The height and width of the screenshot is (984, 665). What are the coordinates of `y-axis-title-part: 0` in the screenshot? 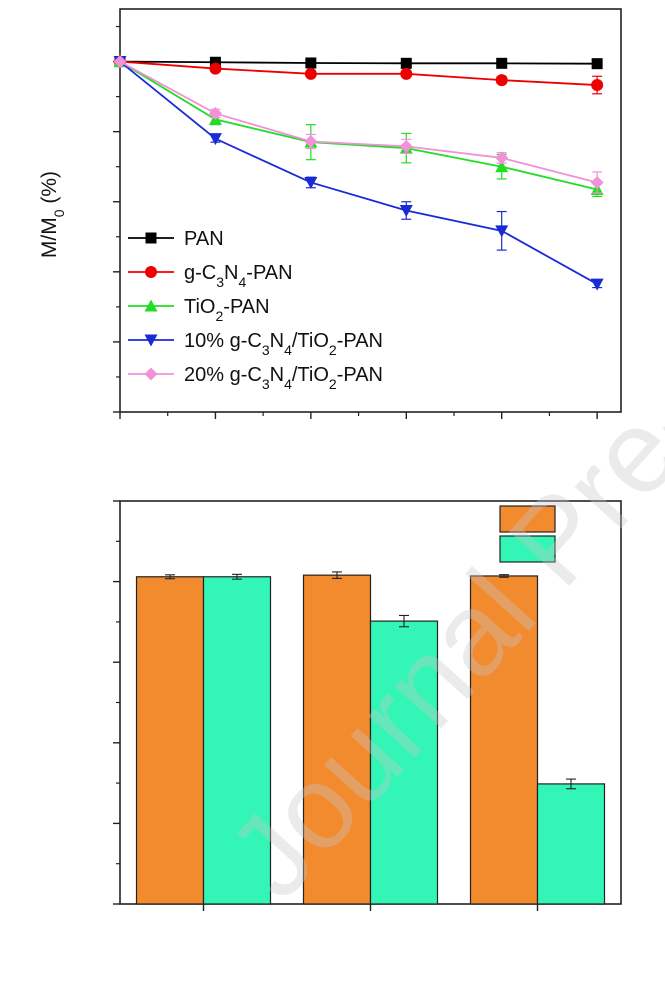 It's located at (59, 213).